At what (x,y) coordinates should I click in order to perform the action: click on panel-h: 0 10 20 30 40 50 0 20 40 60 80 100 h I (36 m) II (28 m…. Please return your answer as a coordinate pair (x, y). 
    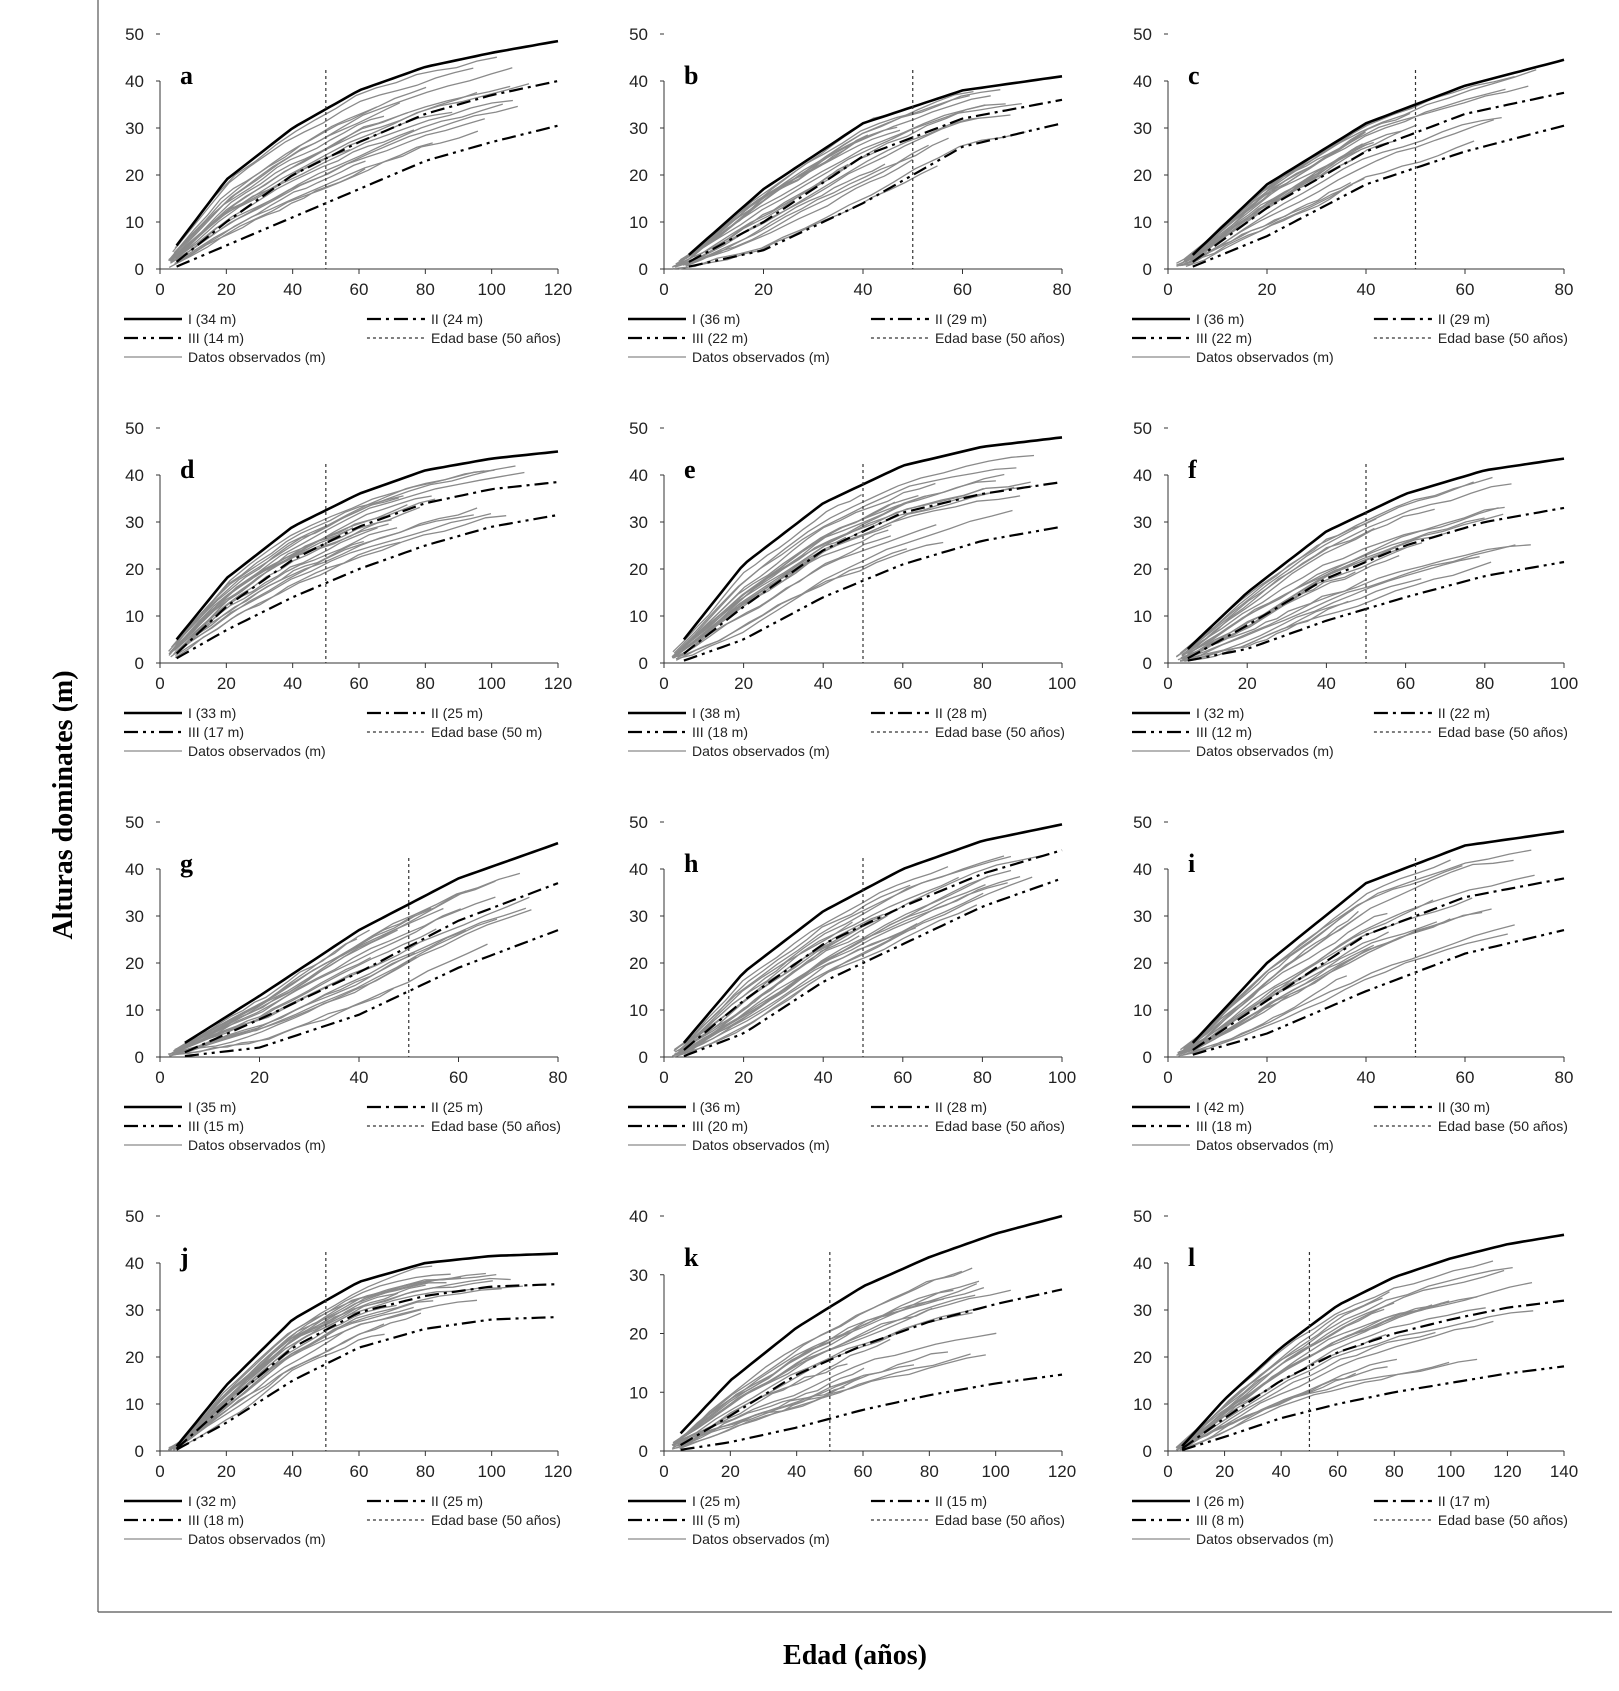
    Looking at the image, I should click on (852, 983).